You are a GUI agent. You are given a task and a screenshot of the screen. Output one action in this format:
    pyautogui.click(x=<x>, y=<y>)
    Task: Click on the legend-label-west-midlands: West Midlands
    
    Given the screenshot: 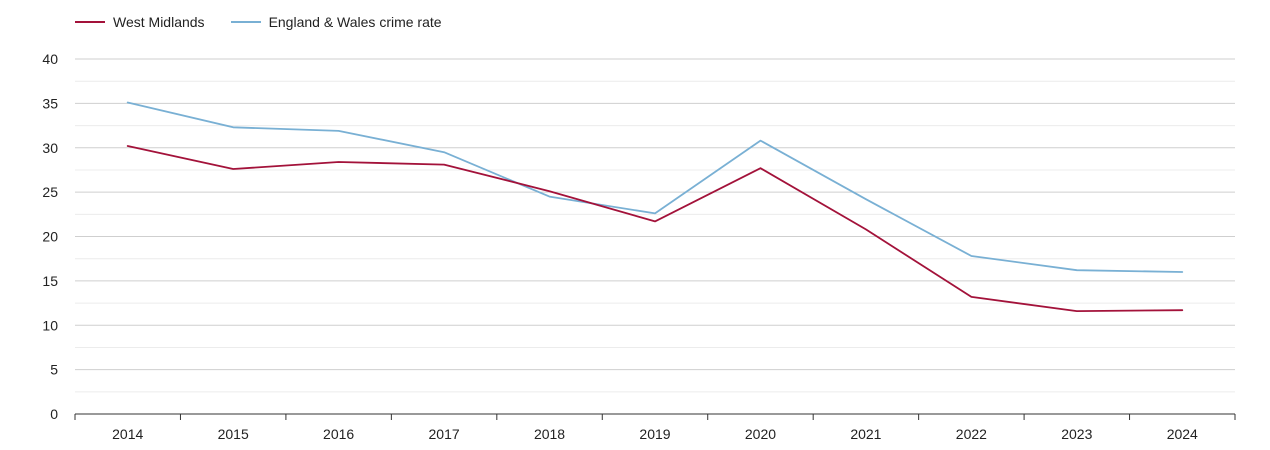 What is the action you would take?
    pyautogui.click(x=159, y=22)
    